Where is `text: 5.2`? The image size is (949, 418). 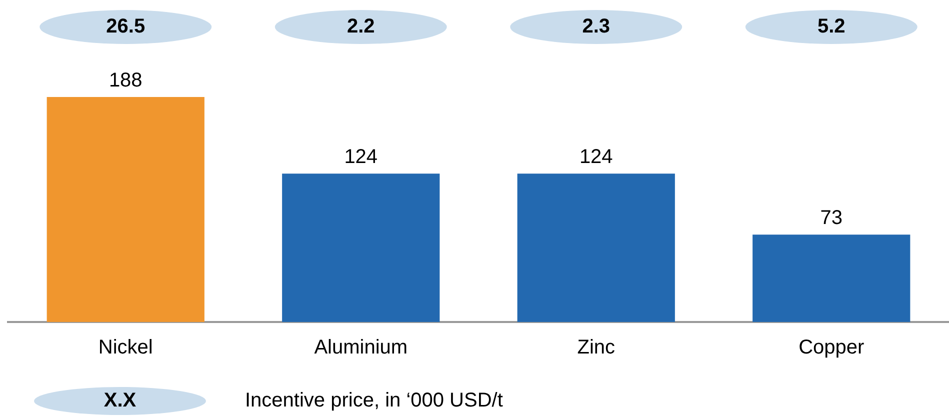
text: 5.2 is located at coordinates (831, 27).